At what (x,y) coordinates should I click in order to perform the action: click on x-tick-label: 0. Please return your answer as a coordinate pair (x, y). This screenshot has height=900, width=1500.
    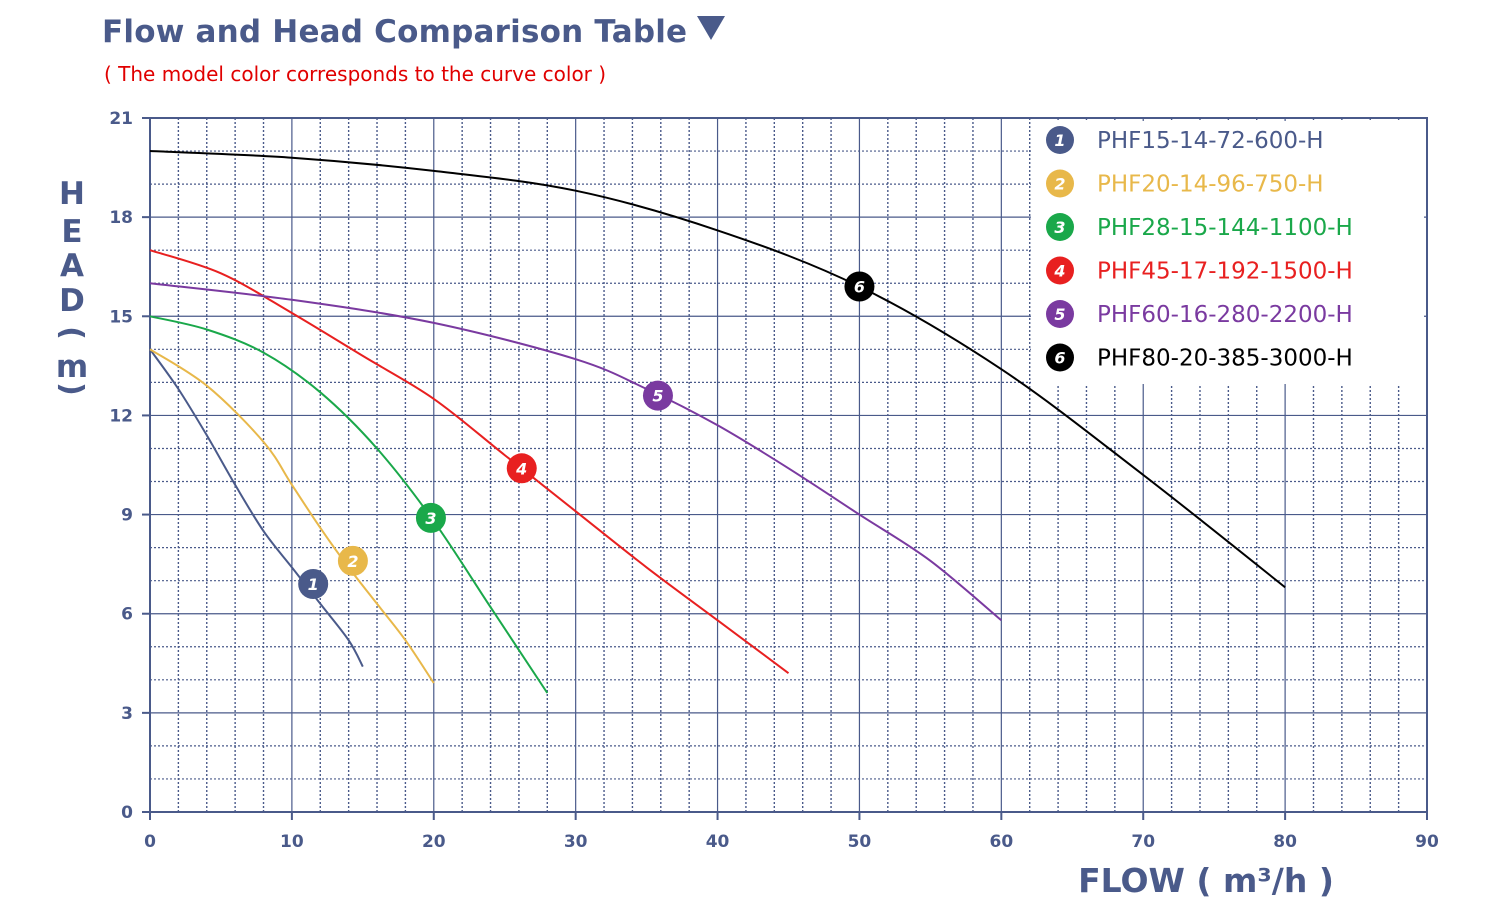
    Looking at the image, I should click on (150, 842).